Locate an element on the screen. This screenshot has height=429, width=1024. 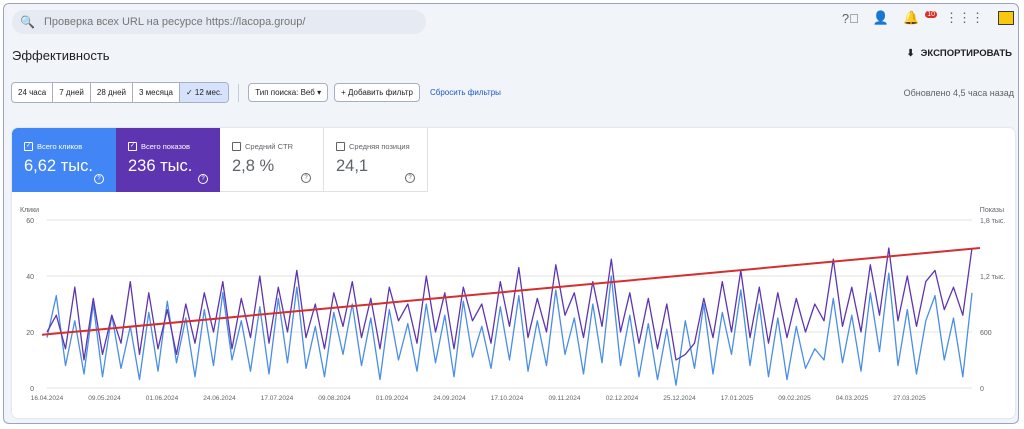
y-tick-left: 20 is located at coordinates (30, 333).